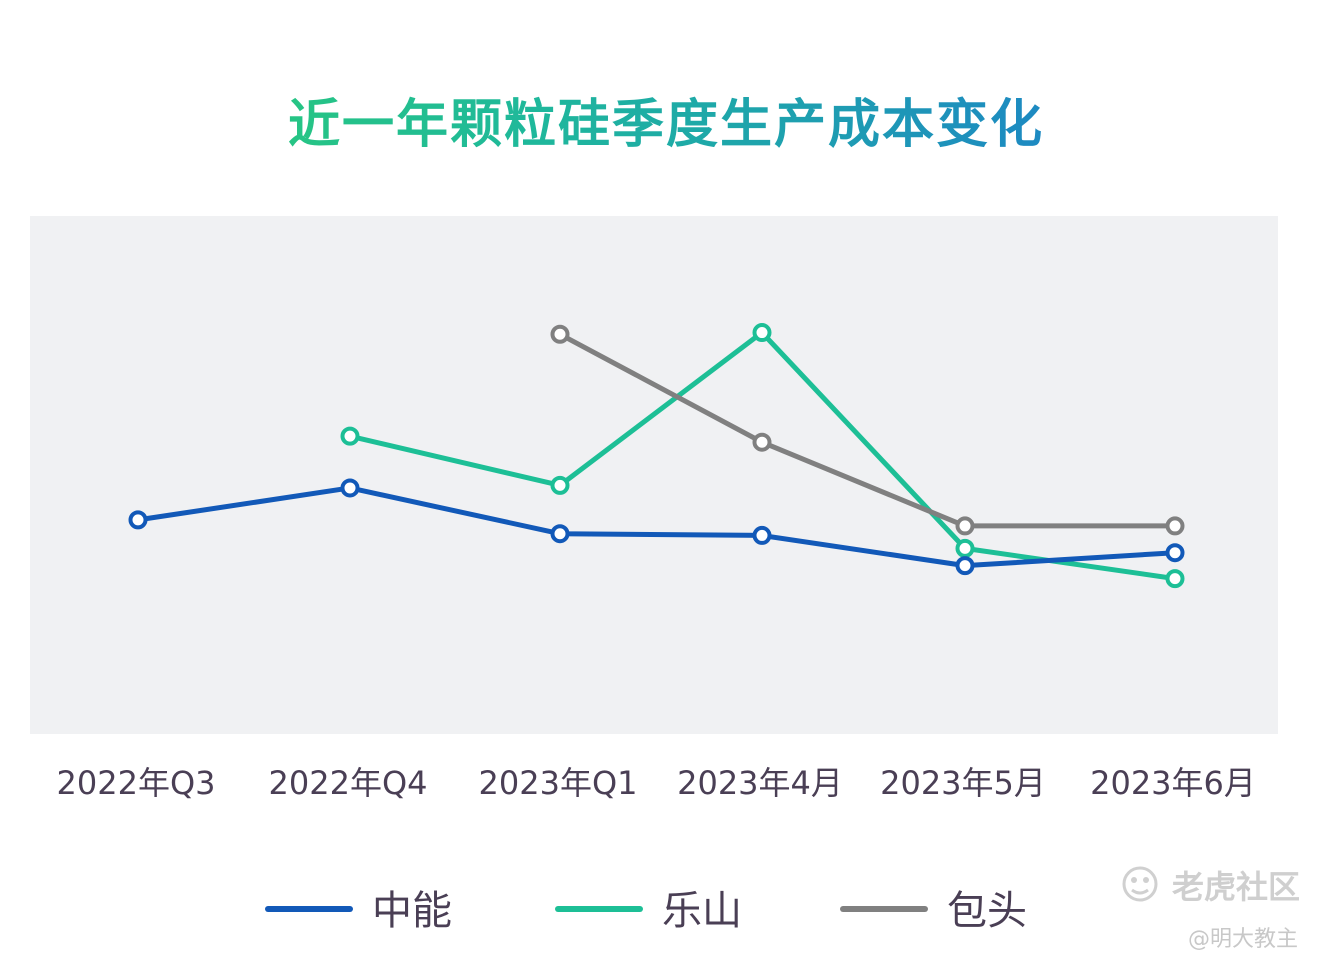  I want to click on legend-label-乐山: 乐山, so click(702, 911).